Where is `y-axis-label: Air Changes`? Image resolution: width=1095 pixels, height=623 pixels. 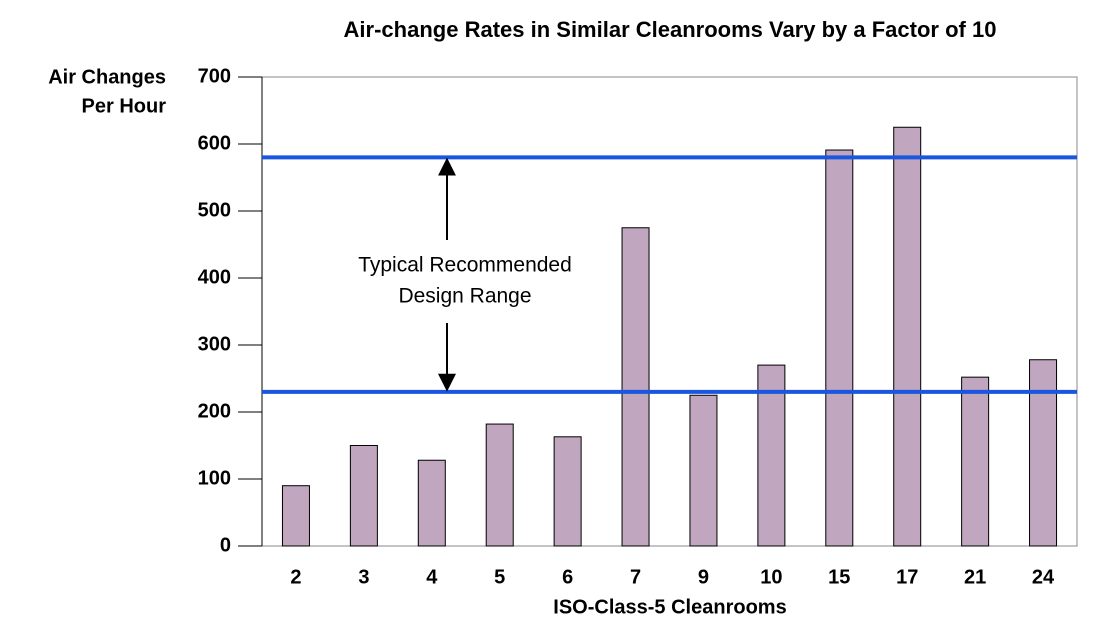
y-axis-label: Air Changes is located at coordinates (107, 77).